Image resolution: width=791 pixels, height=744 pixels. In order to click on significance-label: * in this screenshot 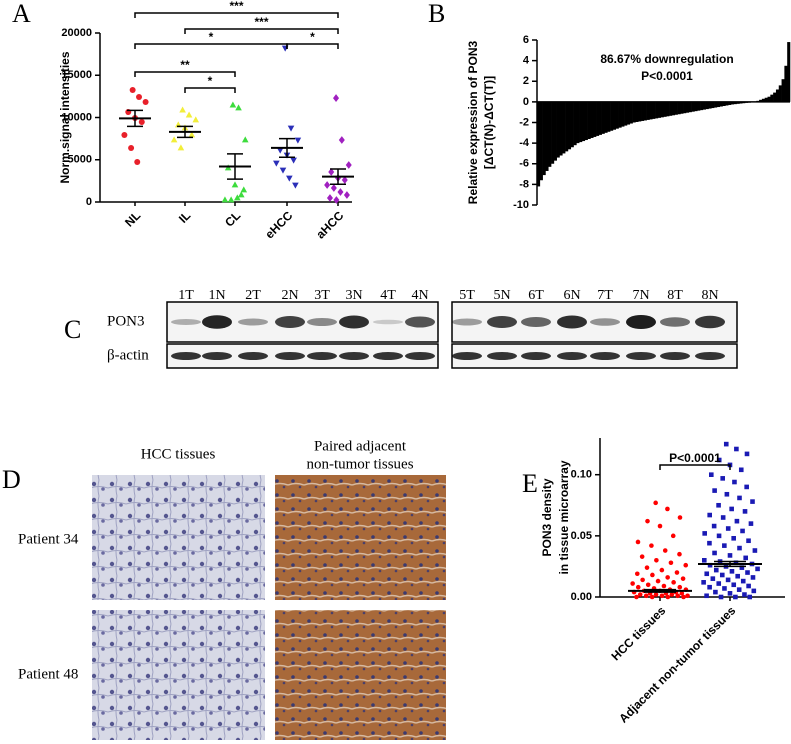, I will do `click(210, 81)`.